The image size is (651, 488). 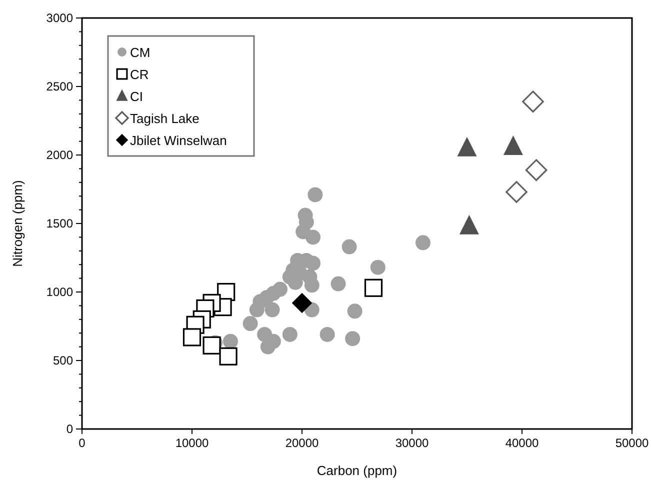 What do you see at coordinates (178, 140) in the screenshot?
I see `legend-label: Jbilet Winselwan` at bounding box center [178, 140].